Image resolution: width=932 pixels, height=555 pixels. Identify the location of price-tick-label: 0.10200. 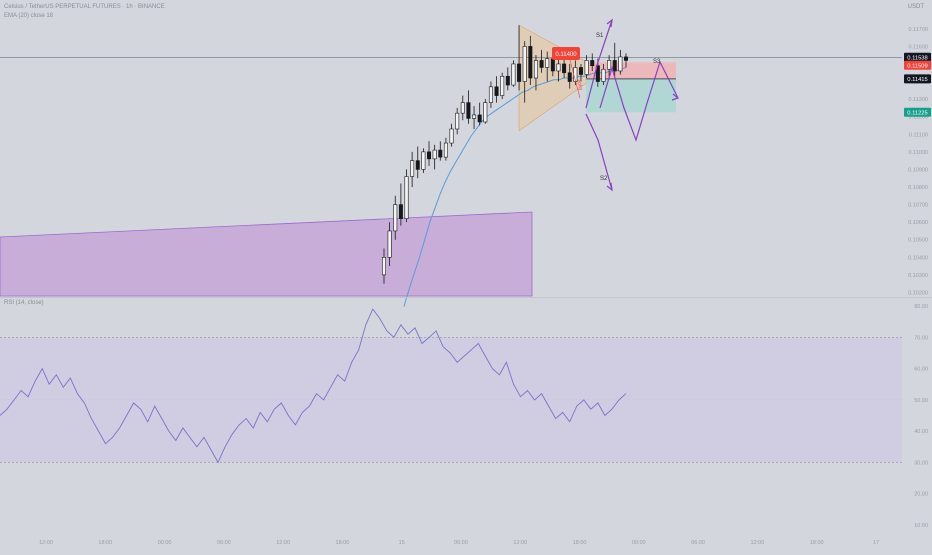
(918, 293).